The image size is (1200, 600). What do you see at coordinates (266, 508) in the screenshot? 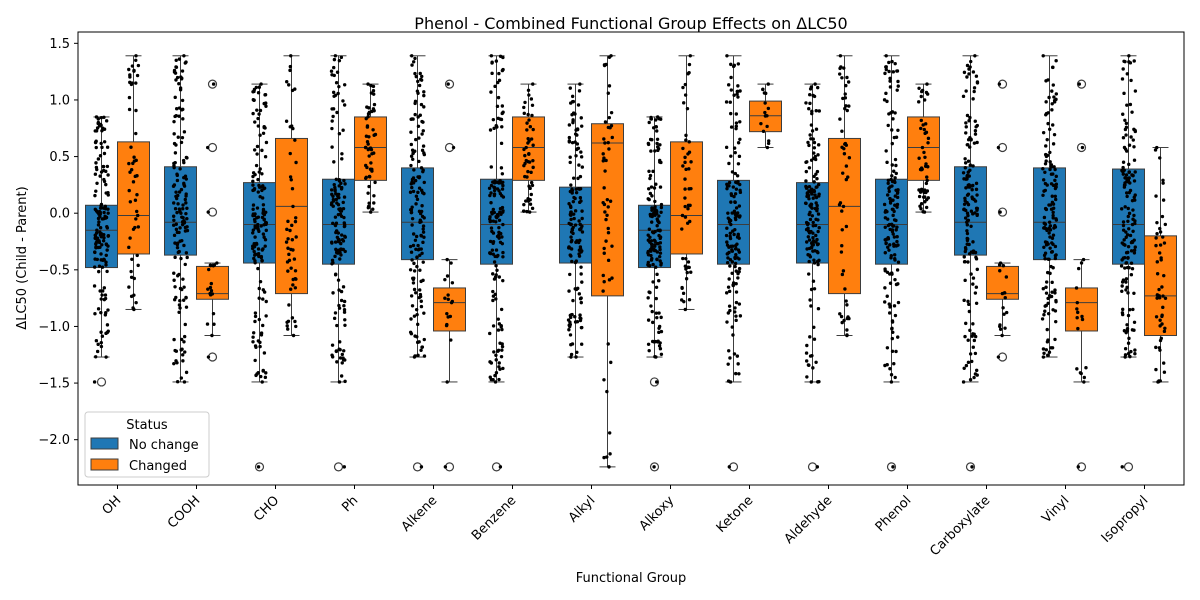
I see `x-tick-label: CHO` at bounding box center [266, 508].